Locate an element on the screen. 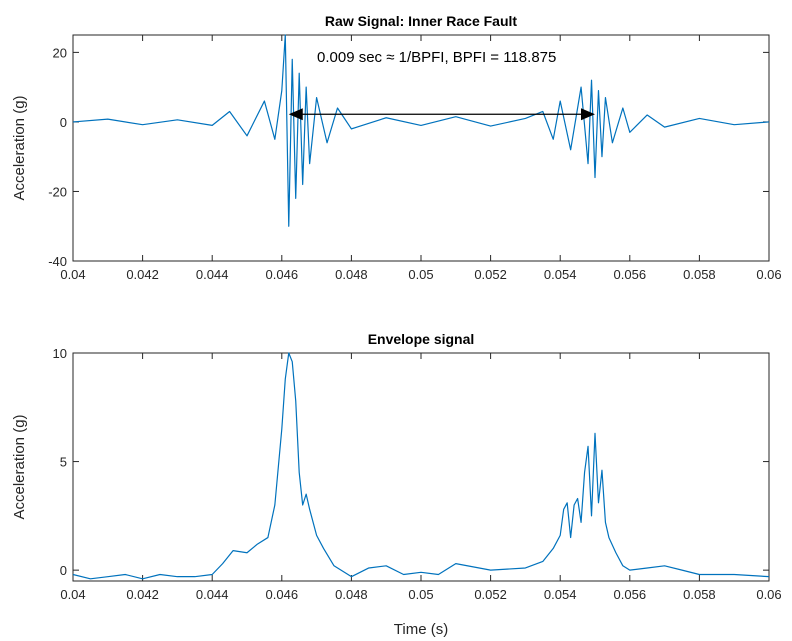 The image size is (792, 641). bpfi-annotation: 0.009 sec ≈ 1/BPFI, BPFI = 118.875 is located at coordinates (436, 57).